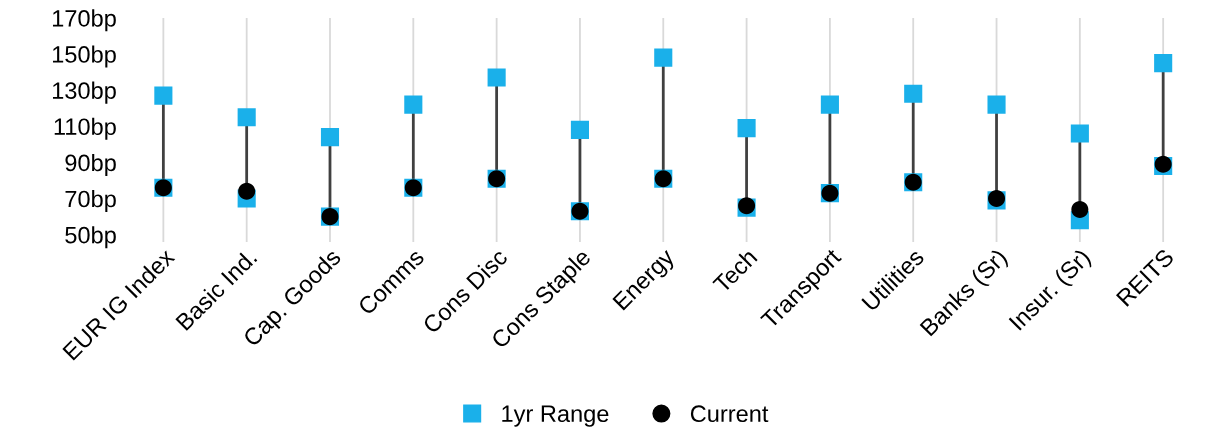  Describe the element at coordinates (85, 128) in the screenshot. I see `y-tick-label: 110bp` at that location.